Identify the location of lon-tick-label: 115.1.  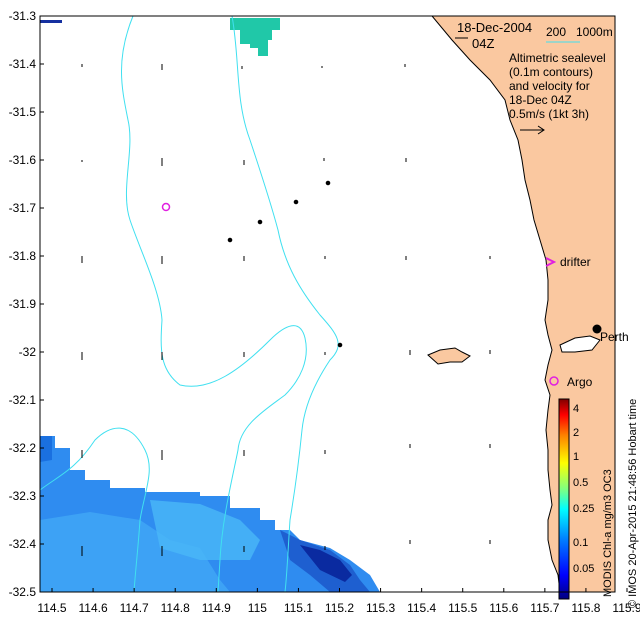
(298, 608).